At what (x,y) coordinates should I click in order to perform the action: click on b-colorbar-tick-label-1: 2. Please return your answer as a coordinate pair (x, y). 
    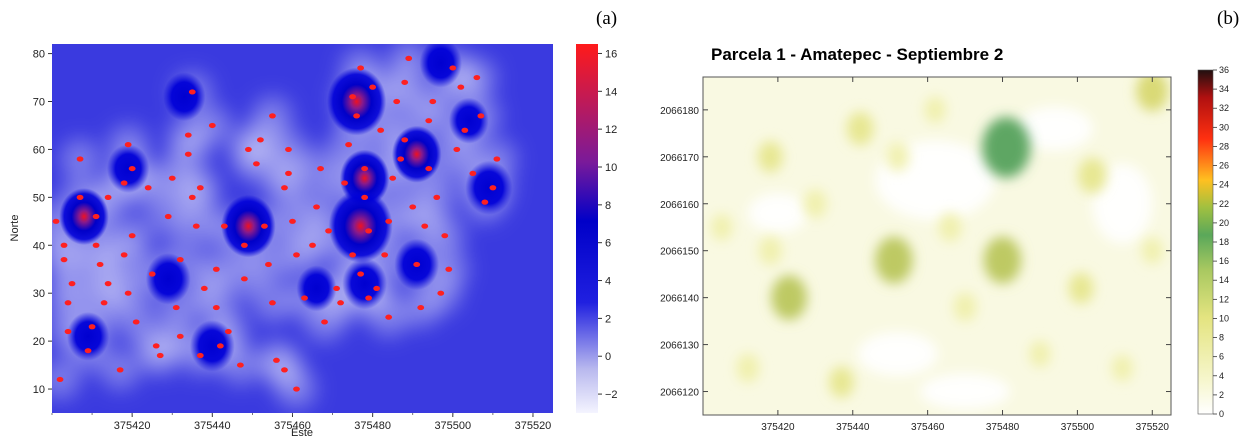
    Looking at the image, I should click on (1221, 395).